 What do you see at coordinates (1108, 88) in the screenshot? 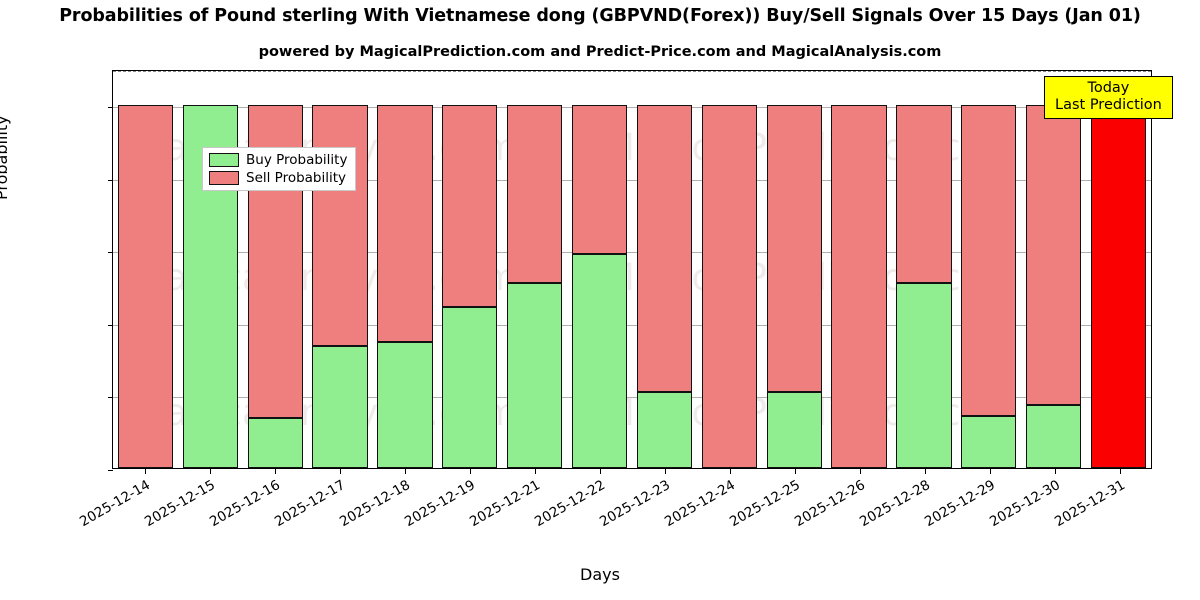
I see `today-annotation-line1: Today` at bounding box center [1108, 88].